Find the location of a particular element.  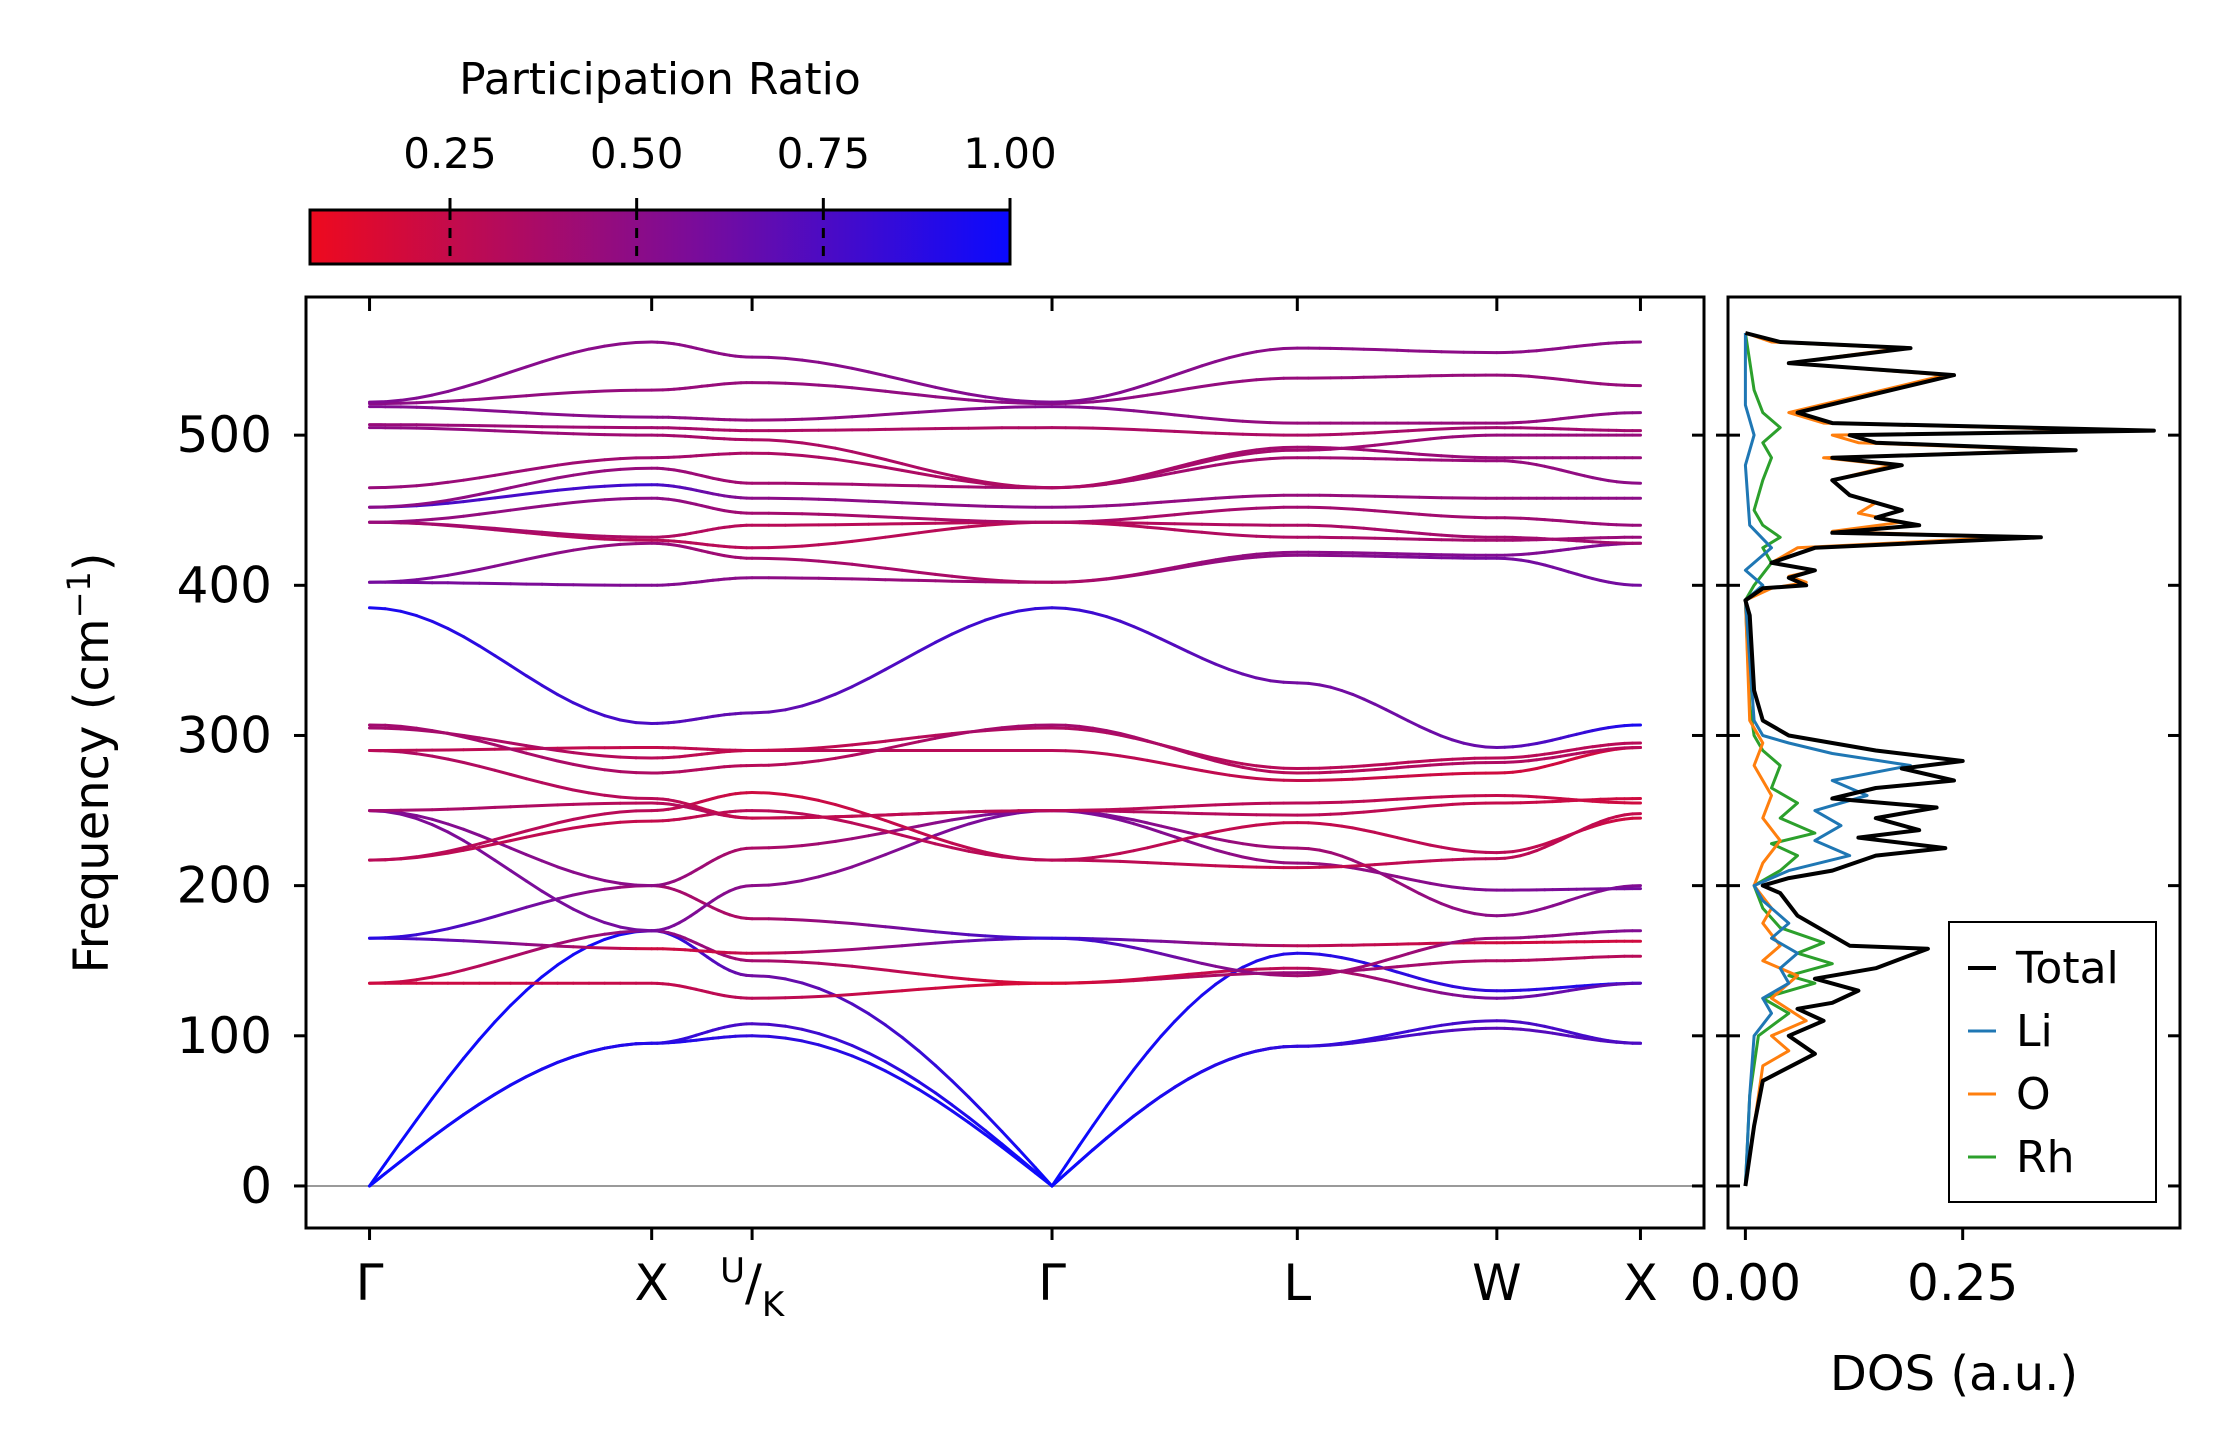

dos-curves is located at coordinates (1949, 759).